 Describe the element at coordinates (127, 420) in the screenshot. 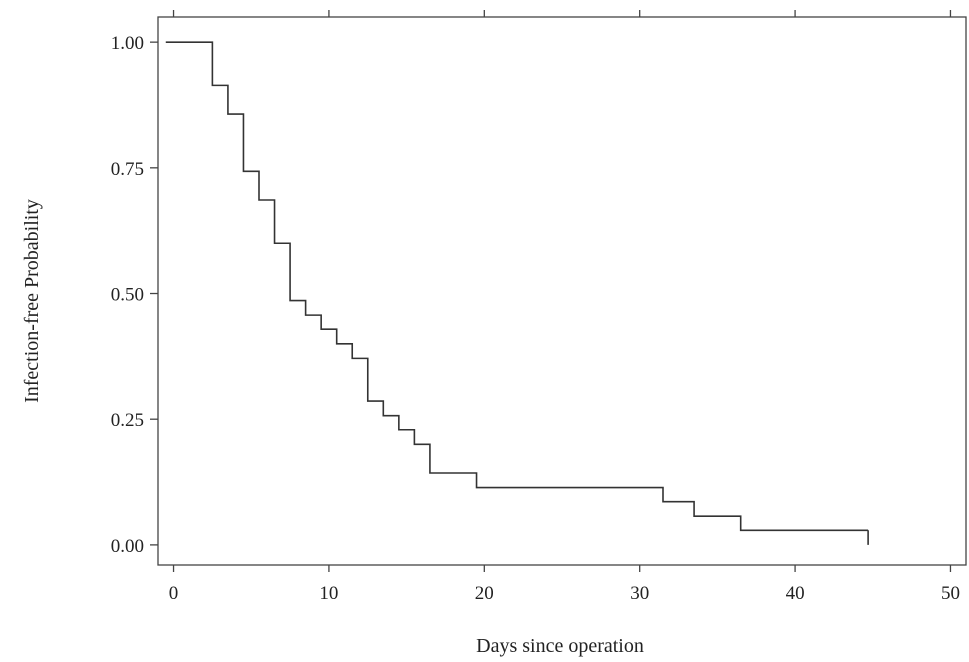

I see `y-tick-label: 0.25` at that location.